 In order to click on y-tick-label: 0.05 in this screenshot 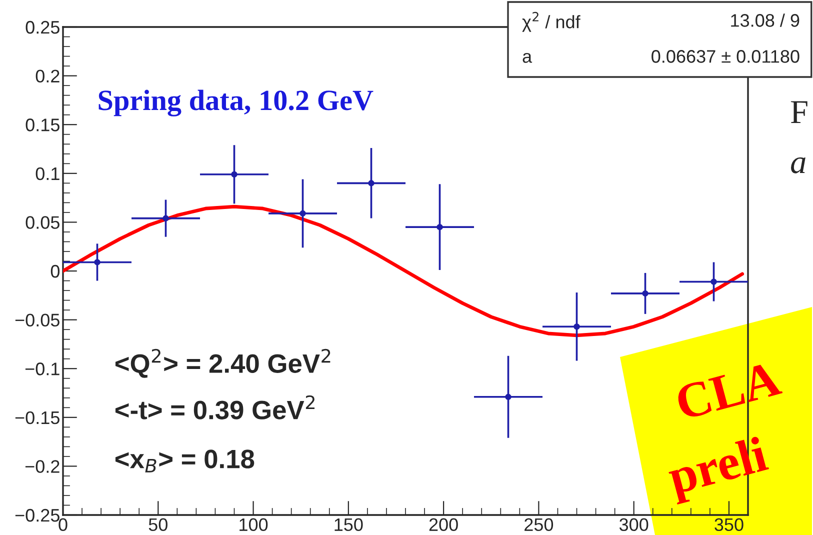, I will do `click(43, 222)`.